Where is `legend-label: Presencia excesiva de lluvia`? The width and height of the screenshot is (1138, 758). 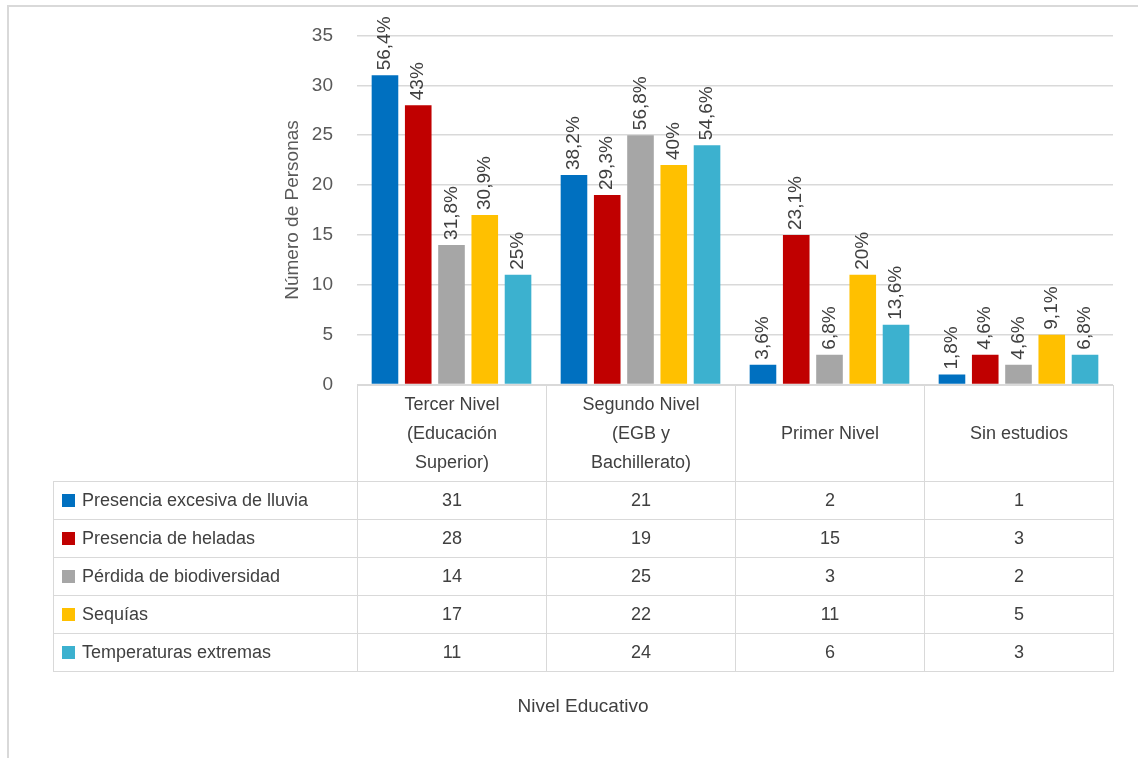
legend-label: Presencia excesiva de lluvia is located at coordinates (195, 500).